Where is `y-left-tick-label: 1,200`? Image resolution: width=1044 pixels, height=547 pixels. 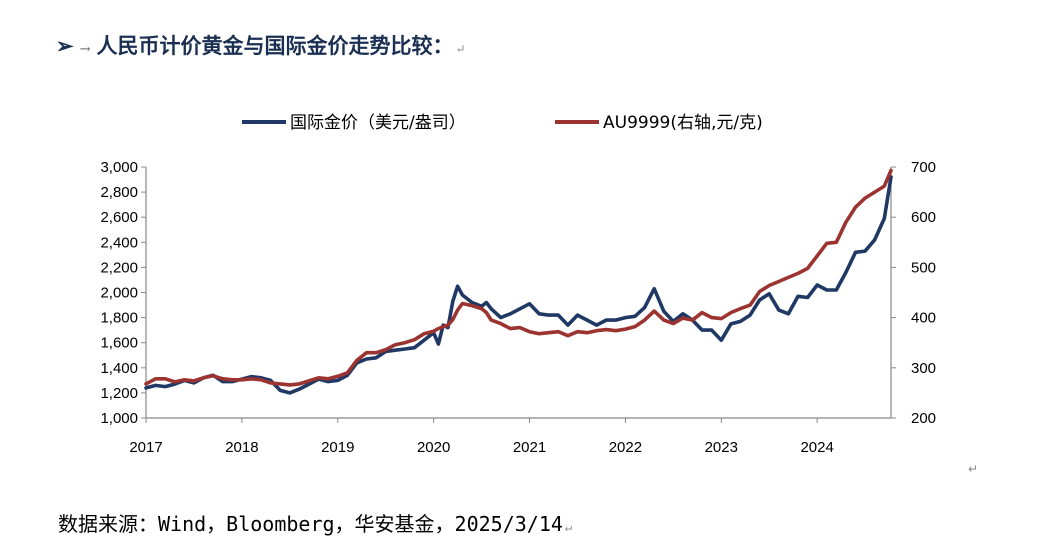 y-left-tick-label: 1,200 is located at coordinates (119, 393).